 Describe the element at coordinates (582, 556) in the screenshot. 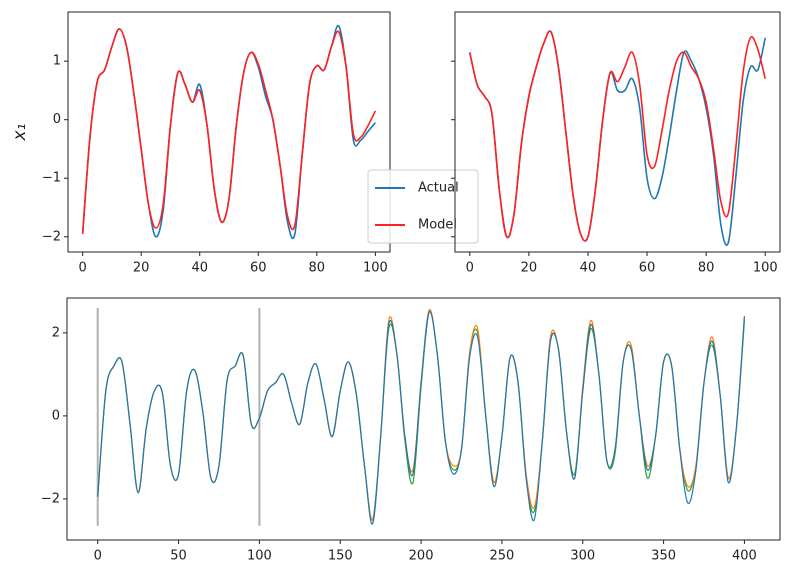

I see `x-tick-label: 300` at that location.